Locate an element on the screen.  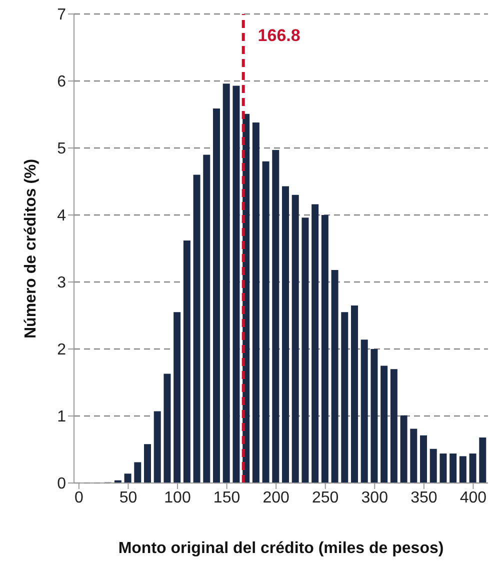
x-axis-title: Monto original del crédito (miles de pesos) is located at coordinates (281, 548).